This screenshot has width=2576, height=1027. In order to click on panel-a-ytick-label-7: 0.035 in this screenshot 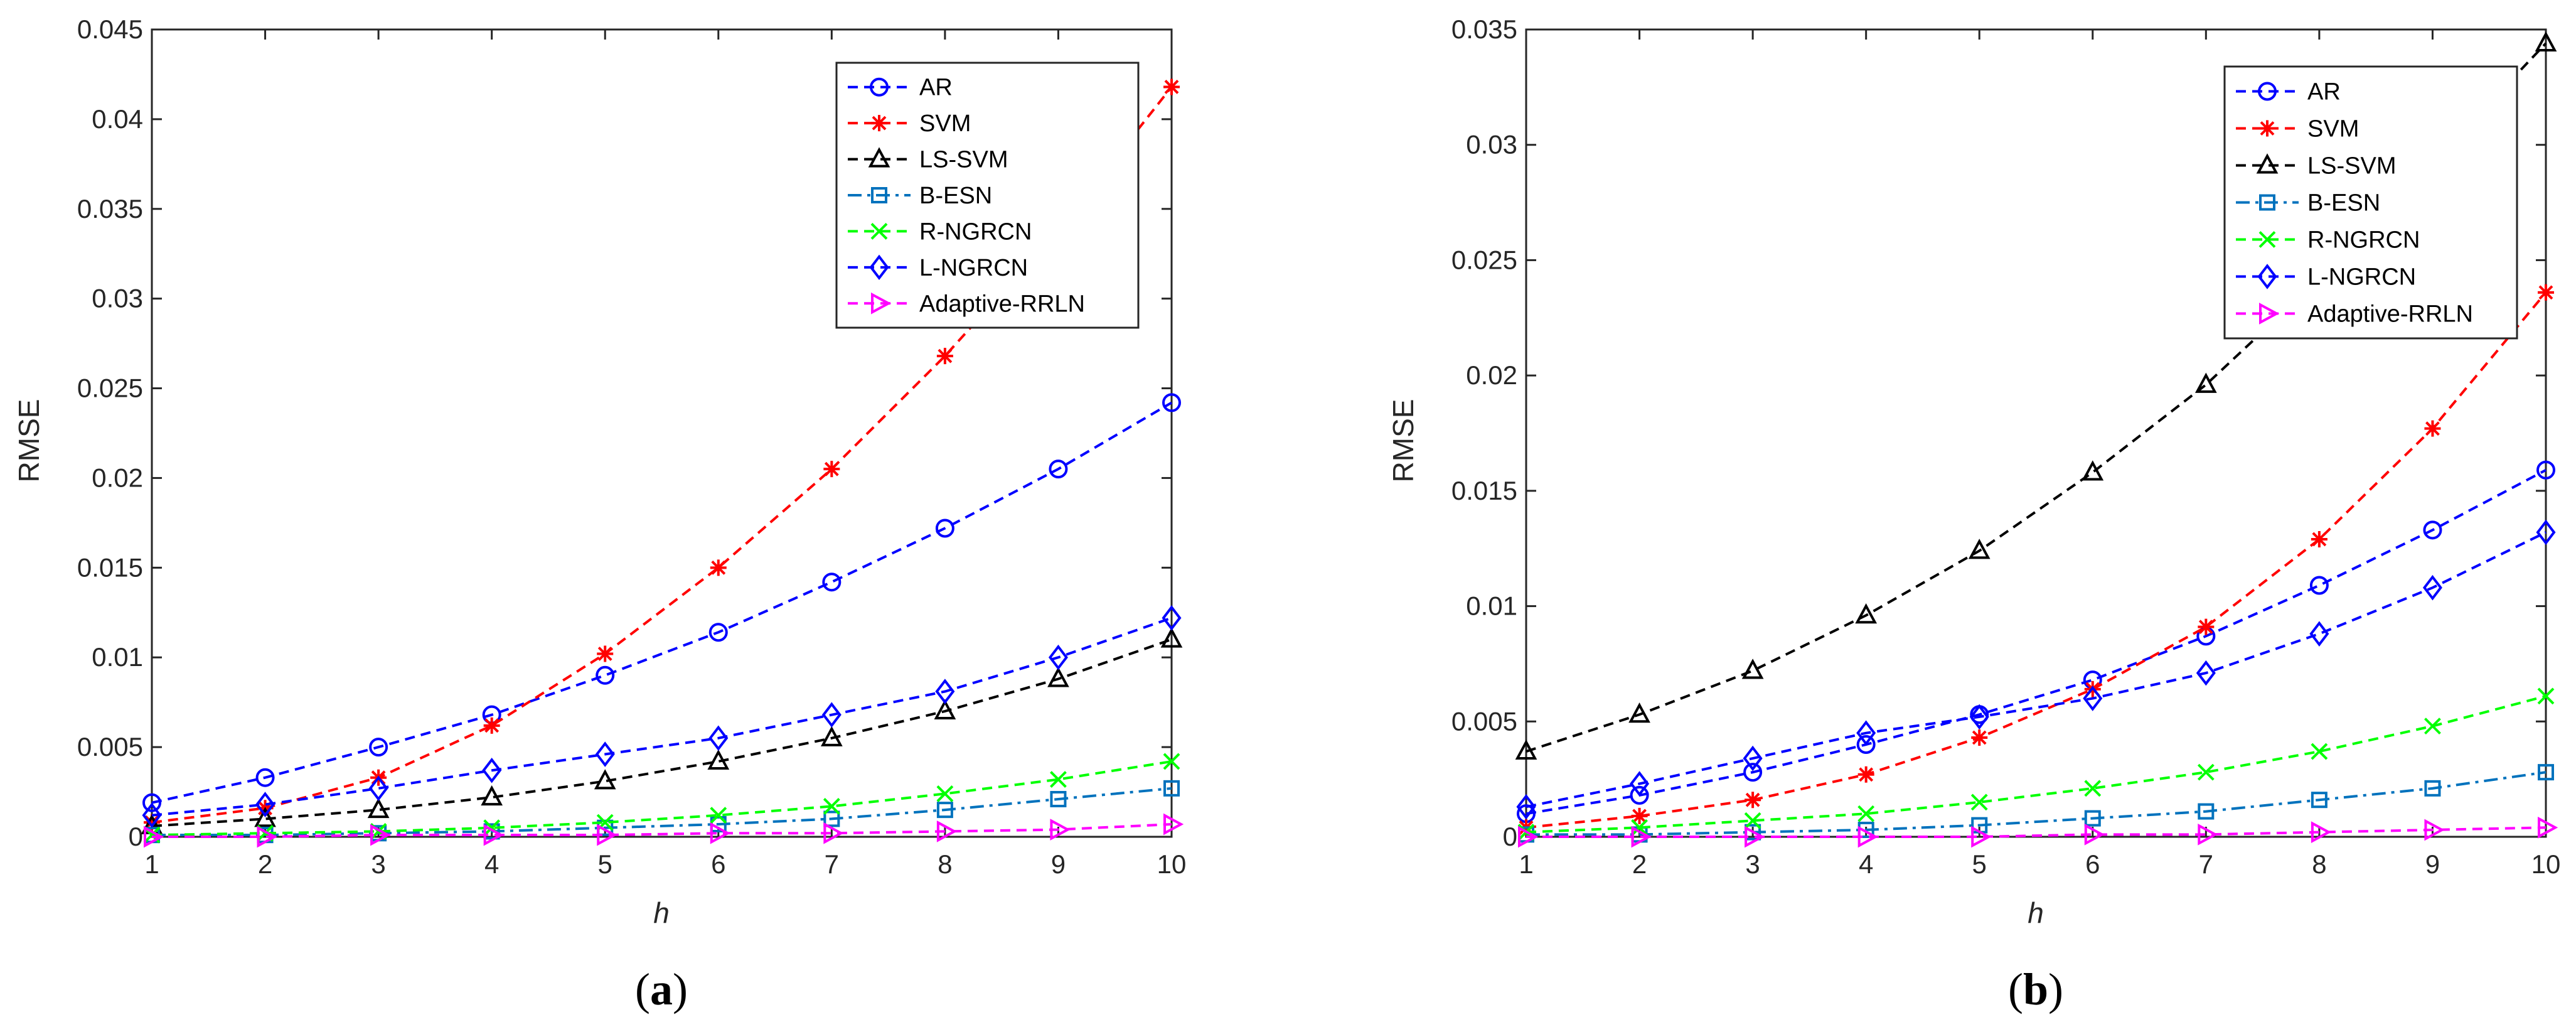, I will do `click(110, 209)`.